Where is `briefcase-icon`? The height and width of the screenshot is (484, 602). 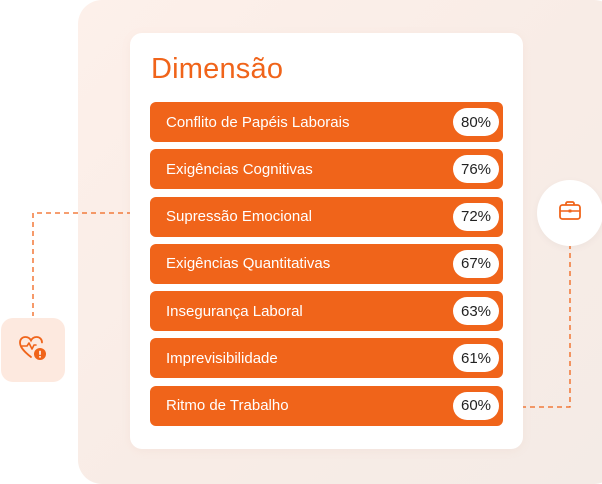
briefcase-icon is located at coordinates (570, 213).